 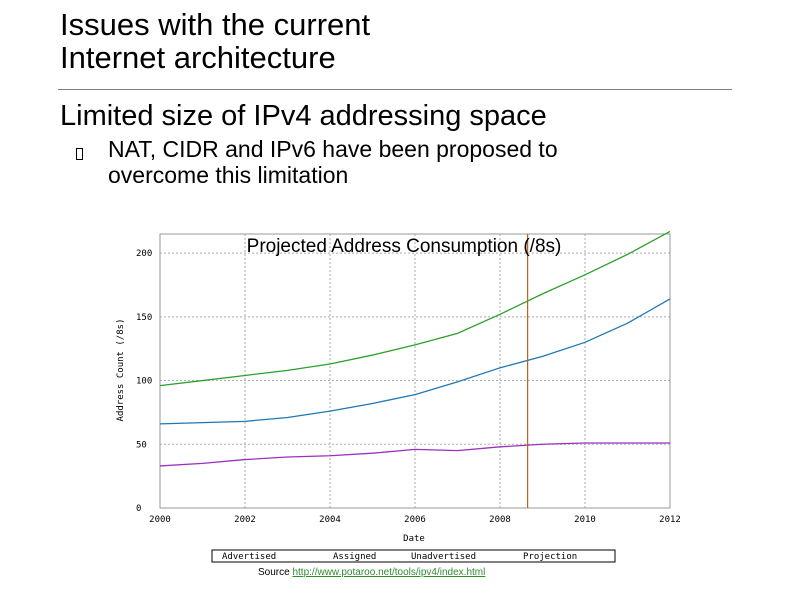 I want to click on legend: Advertised Assigned Unadvertised Projection, so click(x=399, y=557).